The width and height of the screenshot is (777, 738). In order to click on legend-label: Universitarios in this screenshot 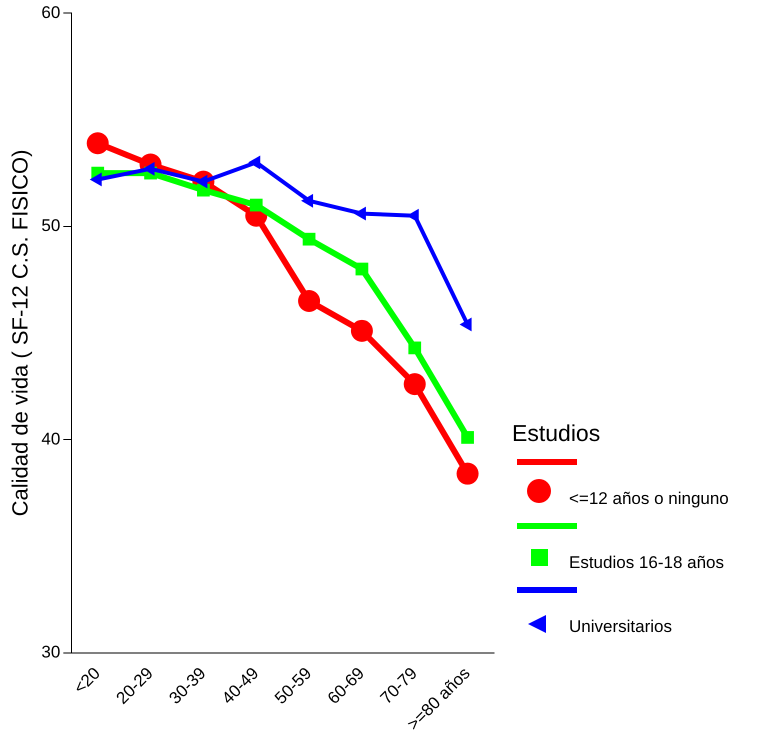, I will do `click(620, 627)`.